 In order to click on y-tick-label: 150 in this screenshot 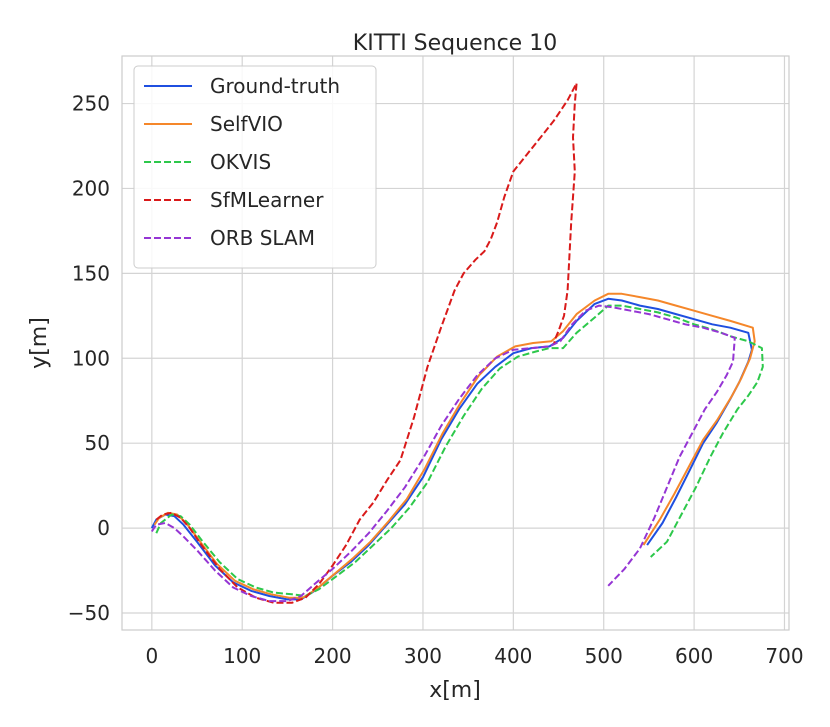, I will do `click(91, 273)`.